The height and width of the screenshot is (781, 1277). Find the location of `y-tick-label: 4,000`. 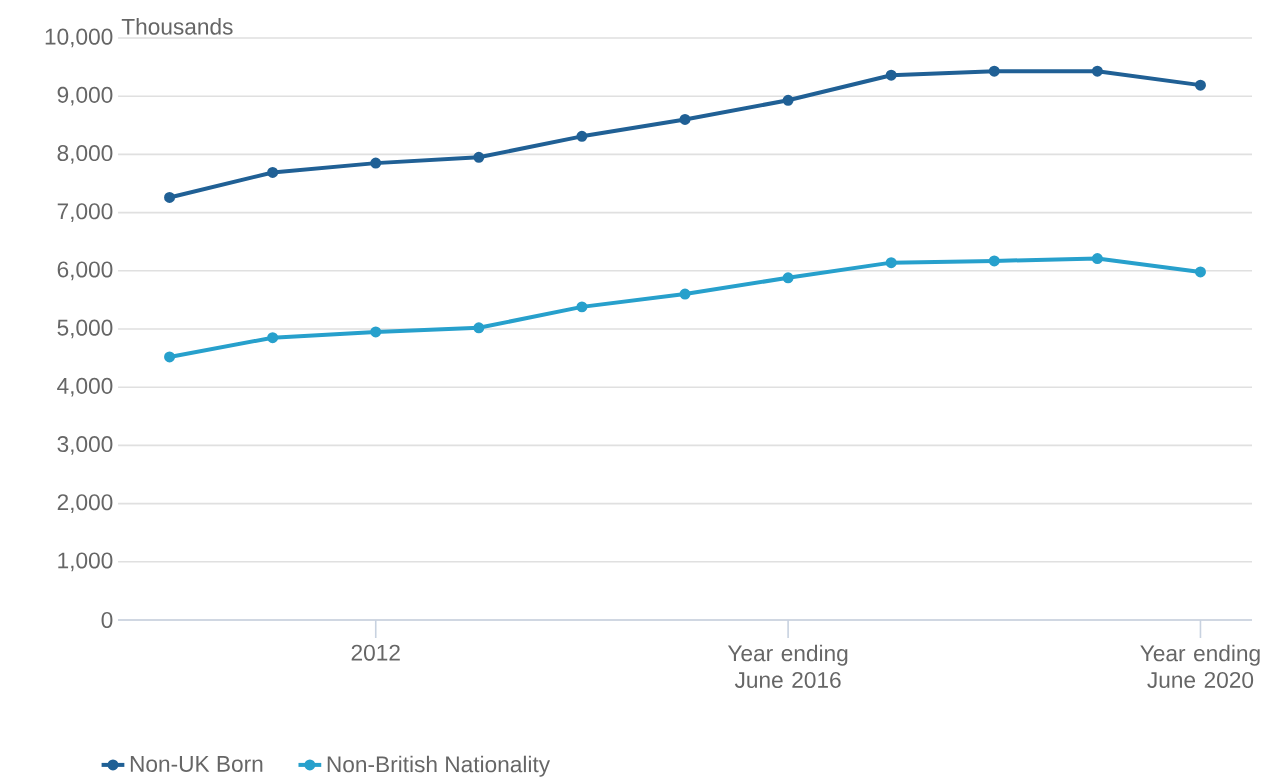

y-tick-label: 4,000 is located at coordinates (85, 387).